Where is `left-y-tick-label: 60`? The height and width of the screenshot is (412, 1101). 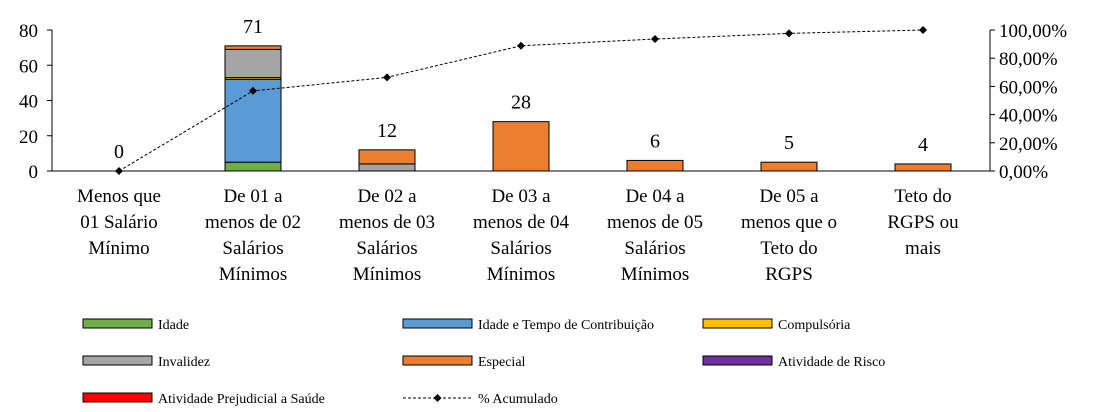 left-y-tick-label: 60 is located at coordinates (28, 66).